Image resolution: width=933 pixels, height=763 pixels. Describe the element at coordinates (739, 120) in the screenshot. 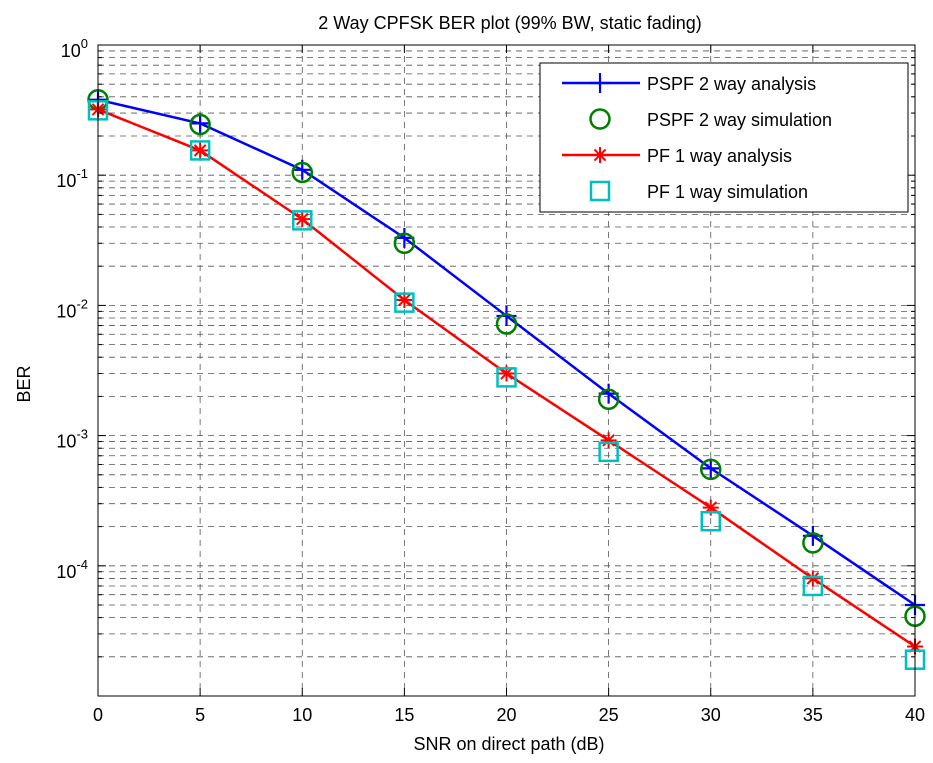

I see `legend-label-1: PSPF 2 way simulation` at that location.